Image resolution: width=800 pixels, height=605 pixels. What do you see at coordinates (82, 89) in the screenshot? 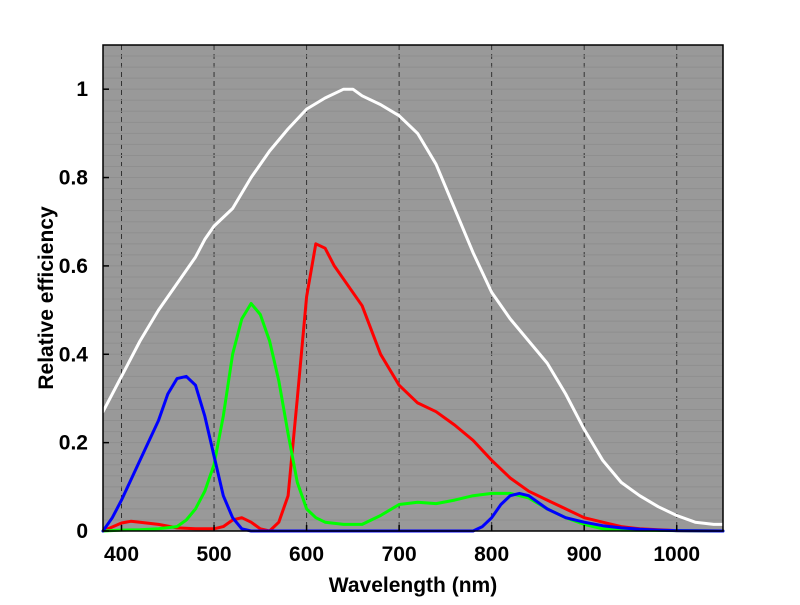
I see `y-tick-label: 1` at bounding box center [82, 89].